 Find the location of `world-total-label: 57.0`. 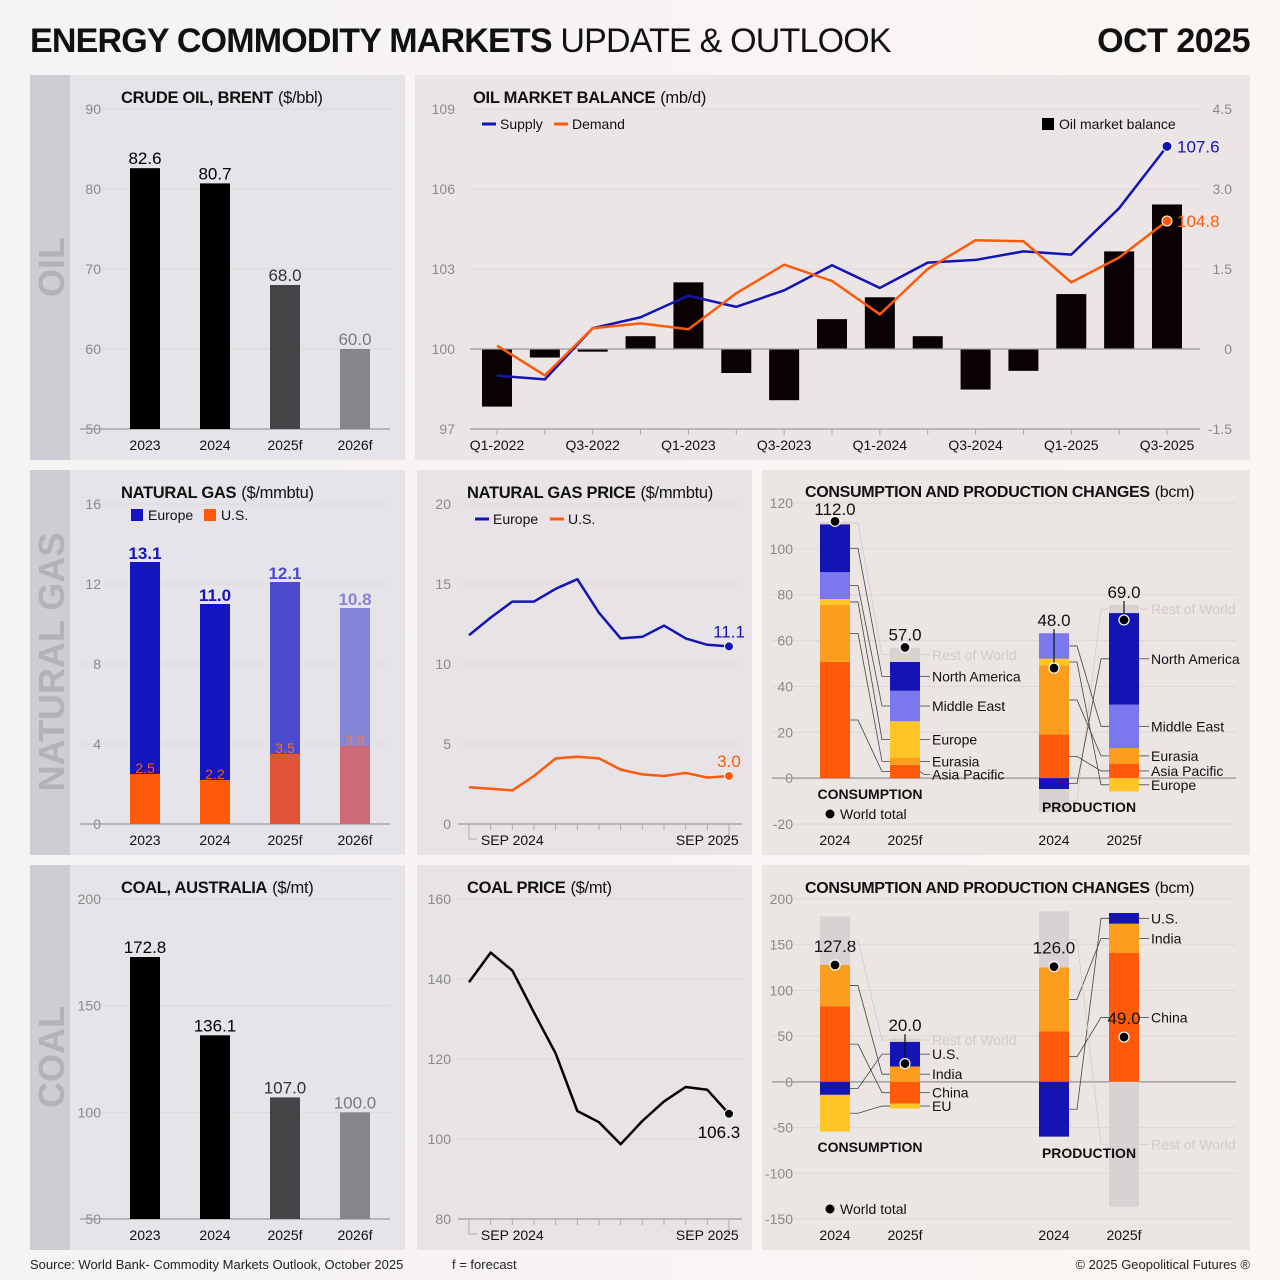

world-total-label: 57.0 is located at coordinates (904, 635).